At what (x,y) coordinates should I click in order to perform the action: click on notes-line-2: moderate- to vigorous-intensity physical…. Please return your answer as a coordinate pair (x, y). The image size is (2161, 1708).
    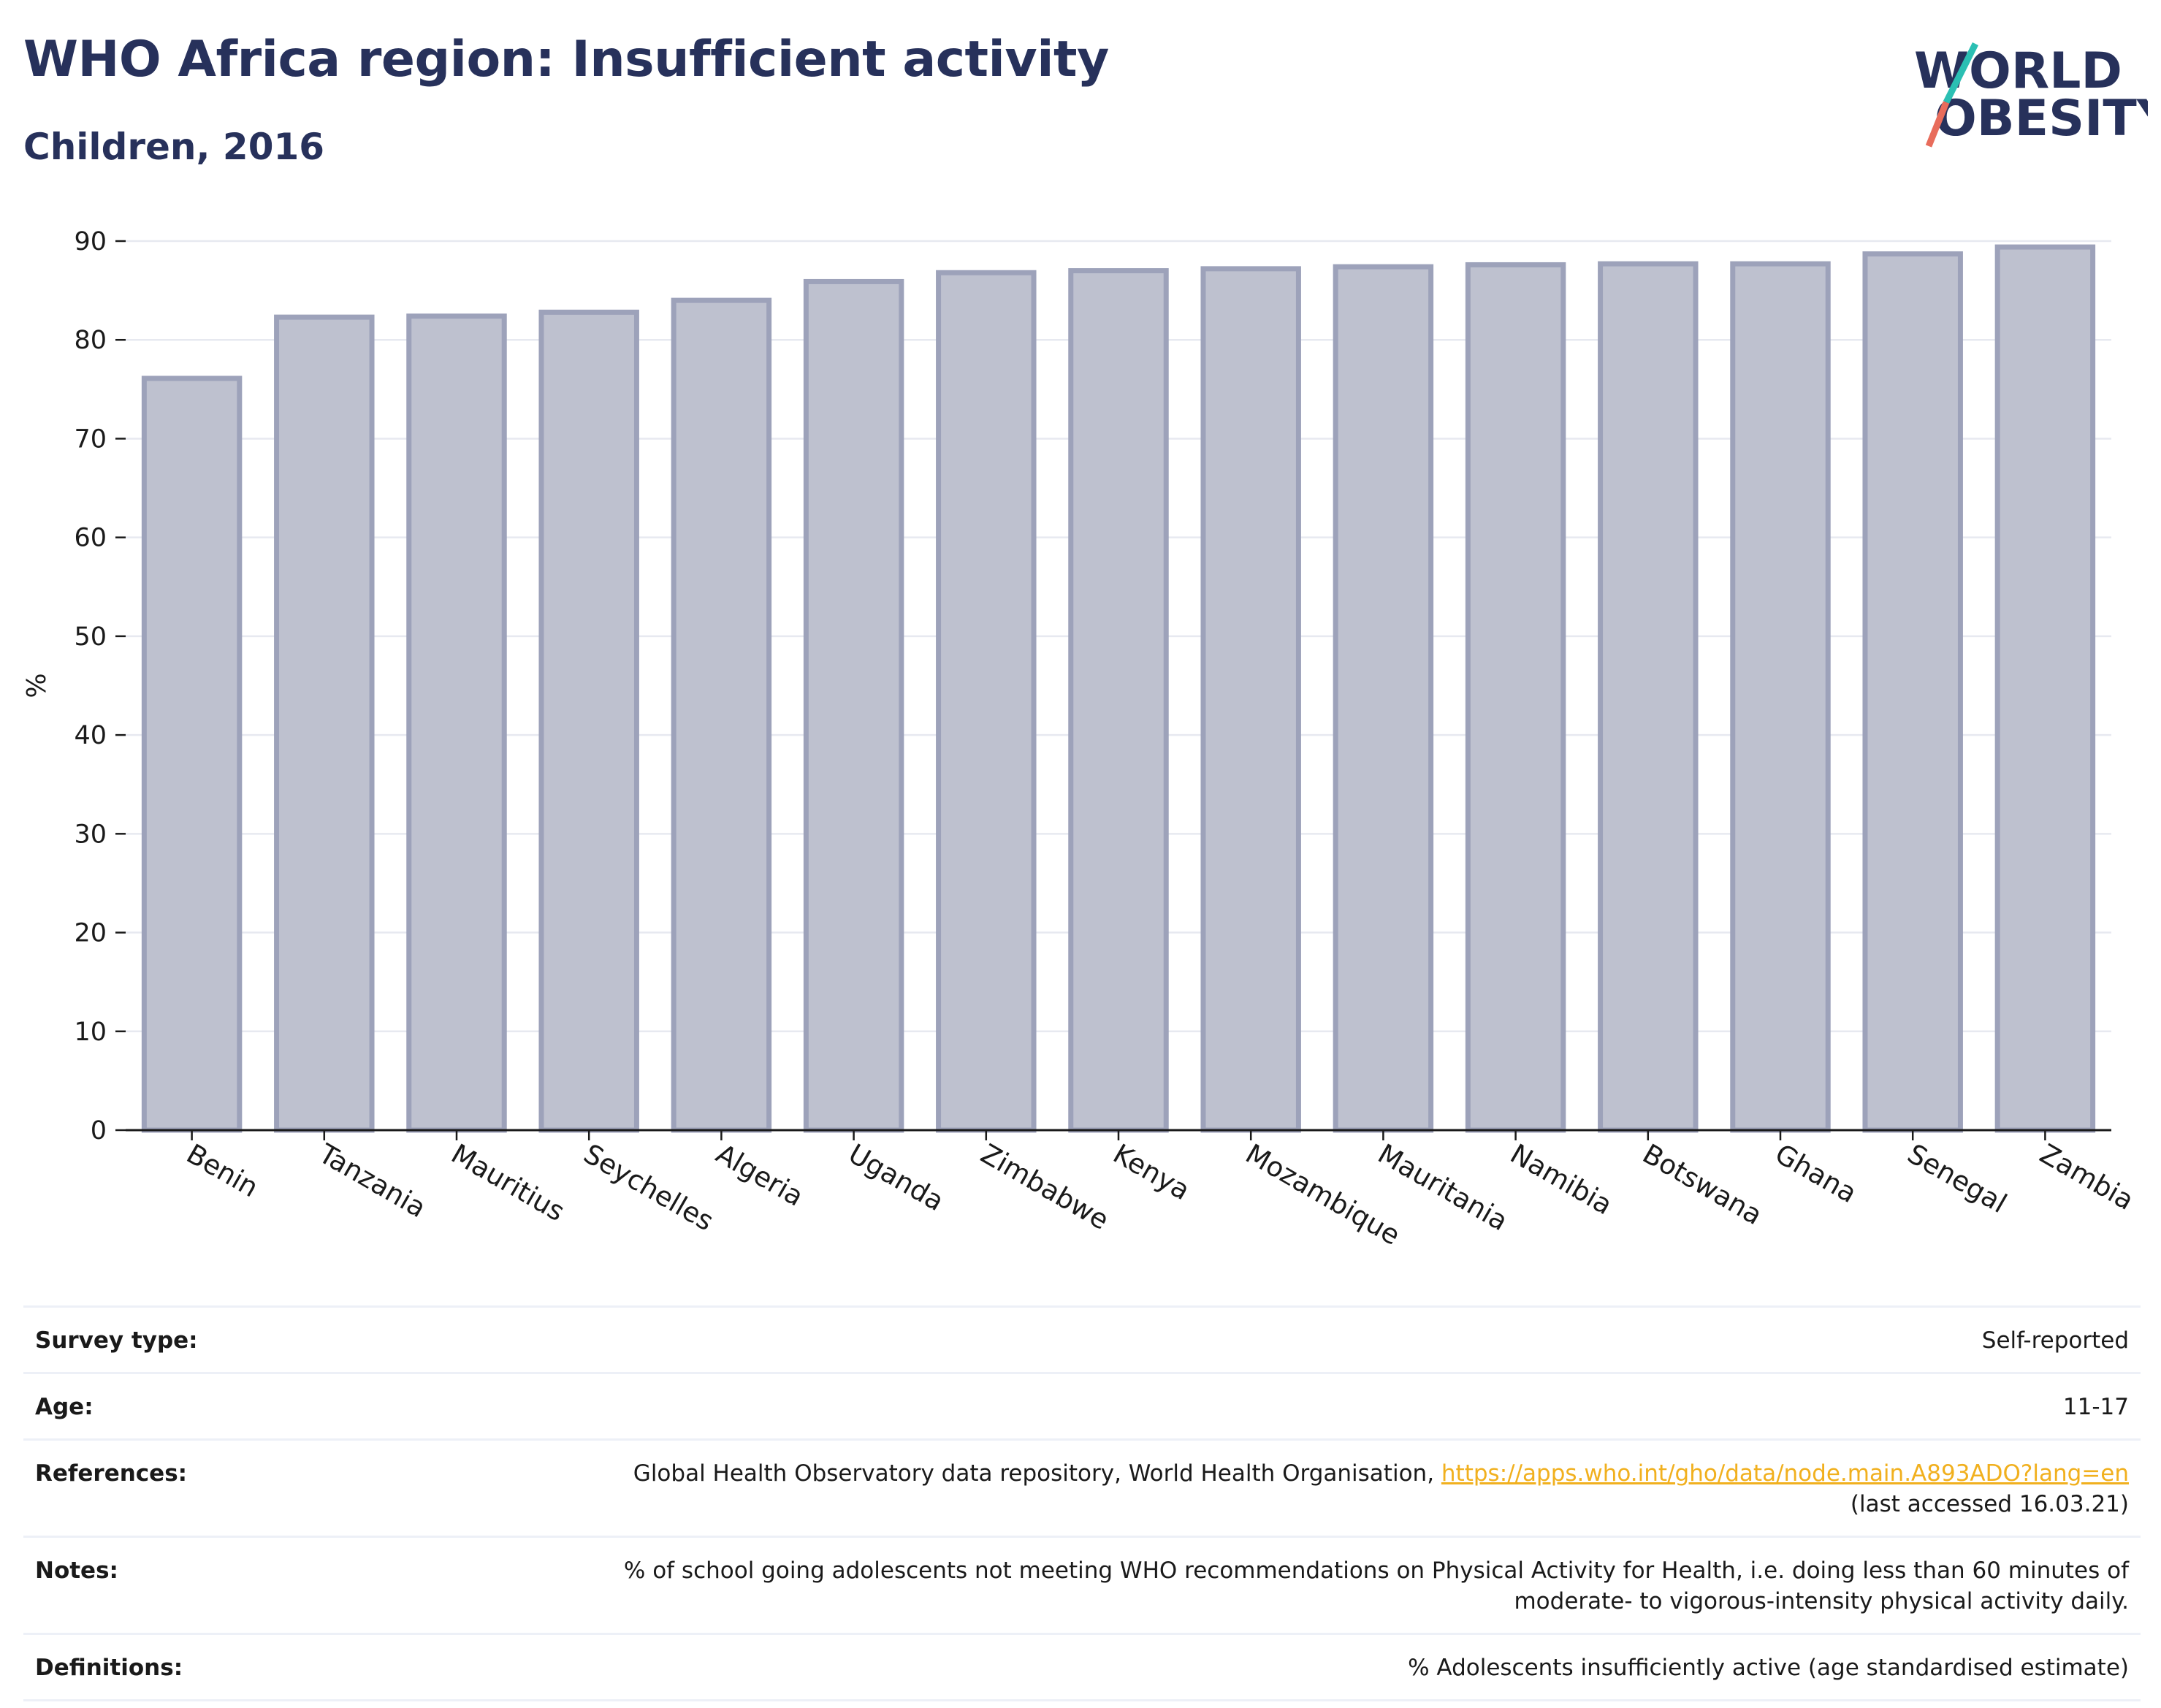
    Looking at the image, I should click on (1822, 1601).